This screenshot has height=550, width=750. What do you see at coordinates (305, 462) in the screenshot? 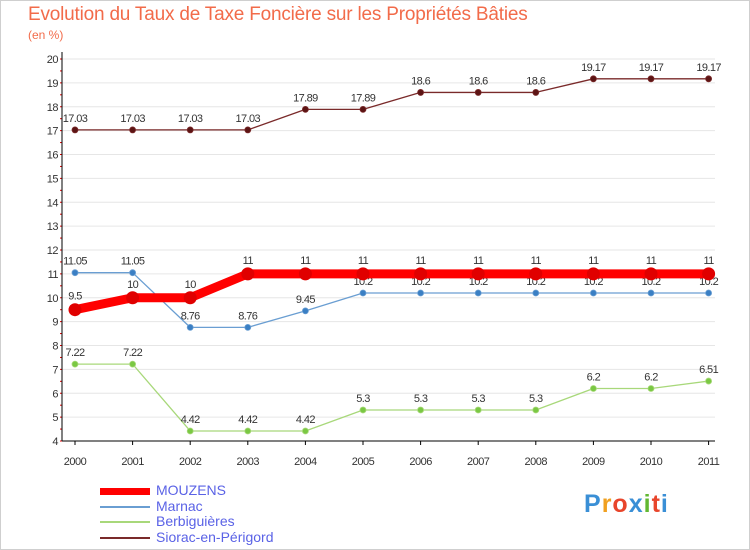
I see `x-tick-label: 2004` at bounding box center [305, 462].